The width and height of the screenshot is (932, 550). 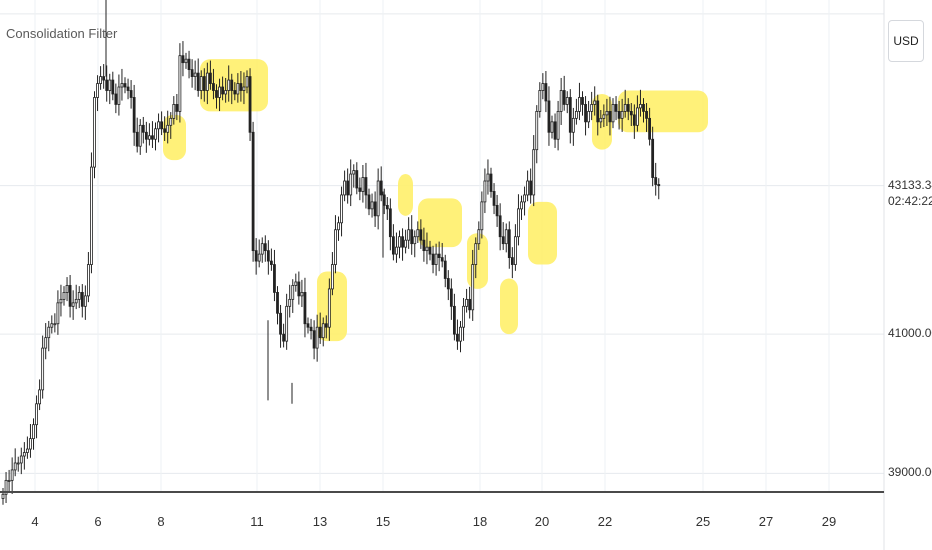 I want to click on x-tick-label: 11, so click(x=257, y=521).